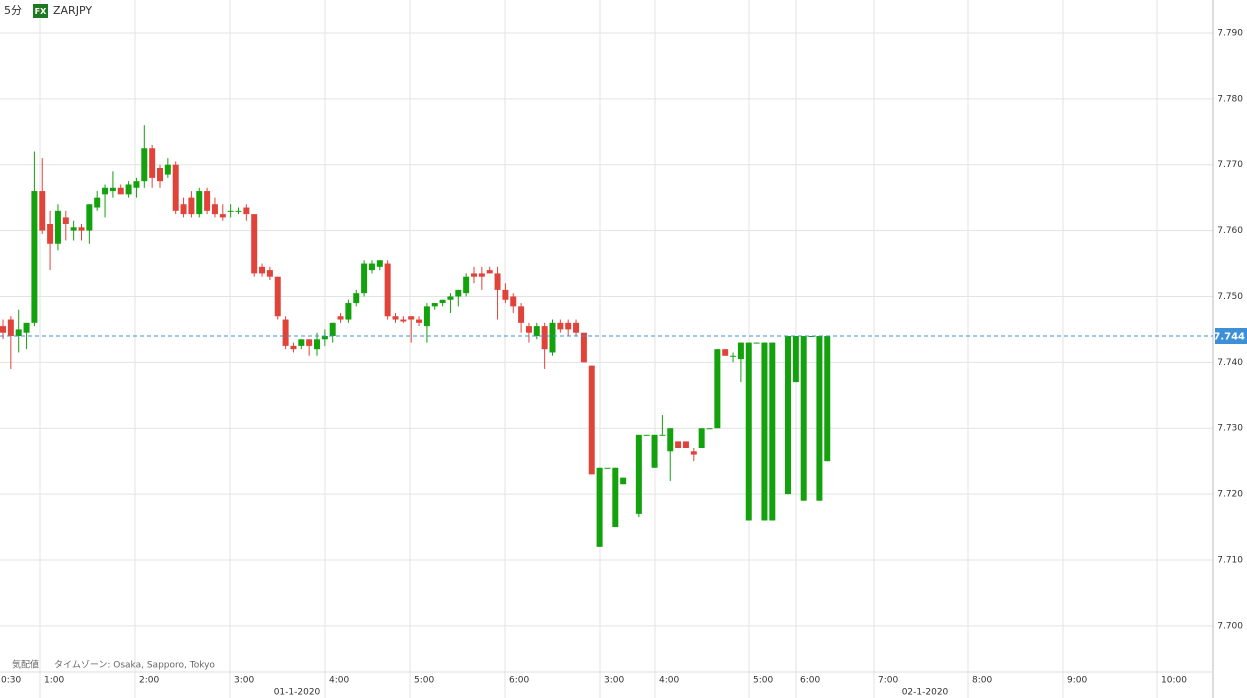  I want to click on fx-badge-text: FX, so click(41, 11).